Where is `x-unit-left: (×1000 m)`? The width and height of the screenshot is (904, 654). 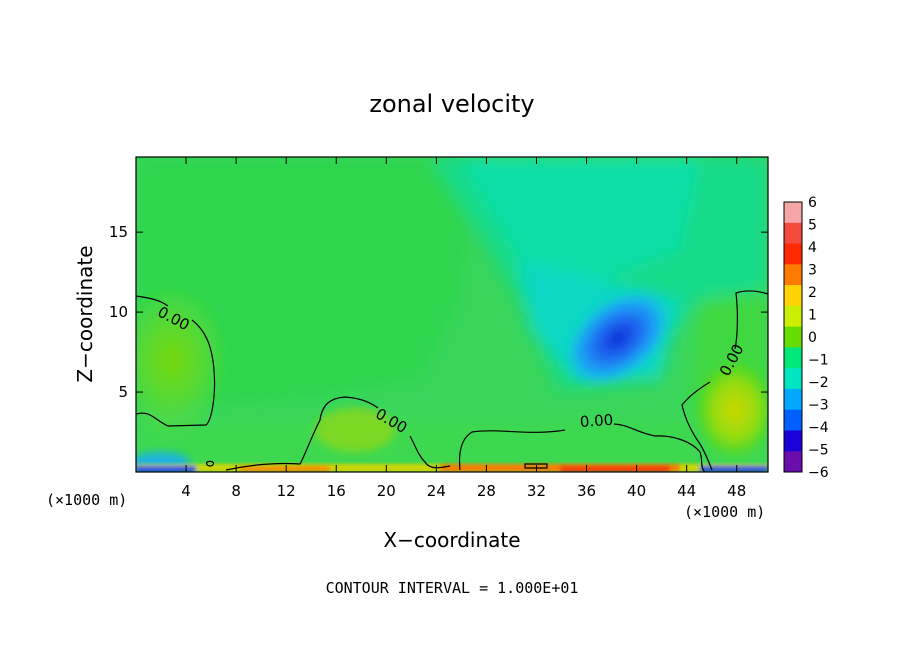 x-unit-left: (×1000 m) is located at coordinates (86, 500).